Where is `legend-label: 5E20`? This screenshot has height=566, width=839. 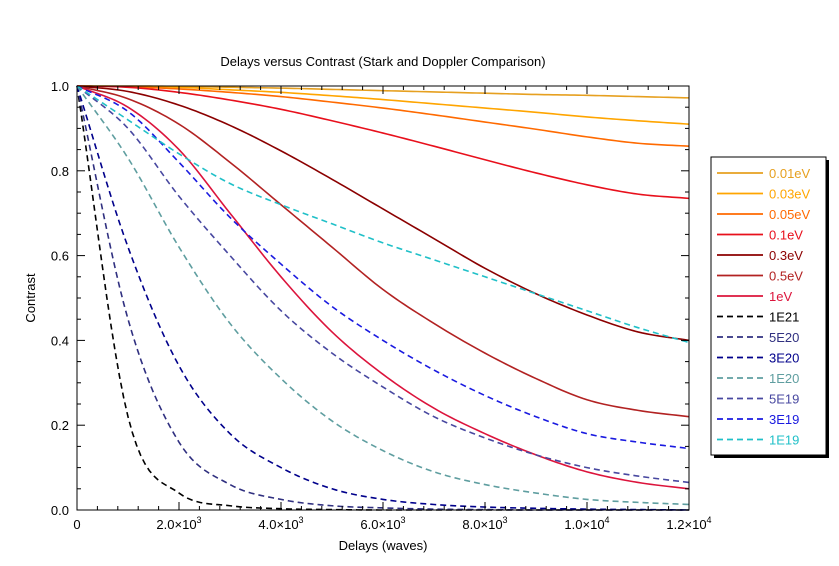
legend-label: 5E20 is located at coordinates (784, 337).